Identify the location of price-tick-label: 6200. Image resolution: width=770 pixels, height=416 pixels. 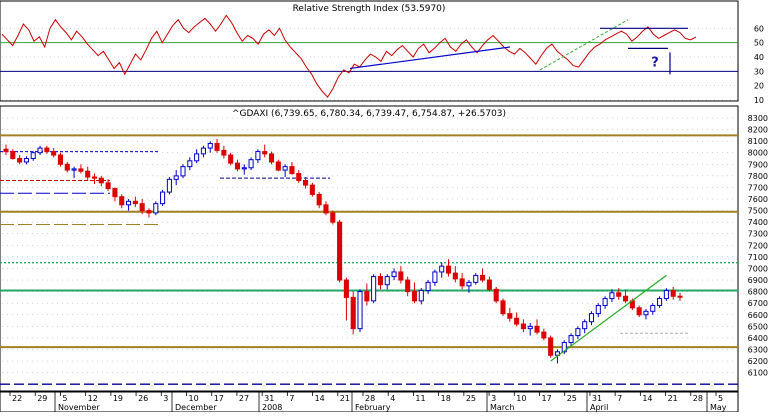
(758, 361).